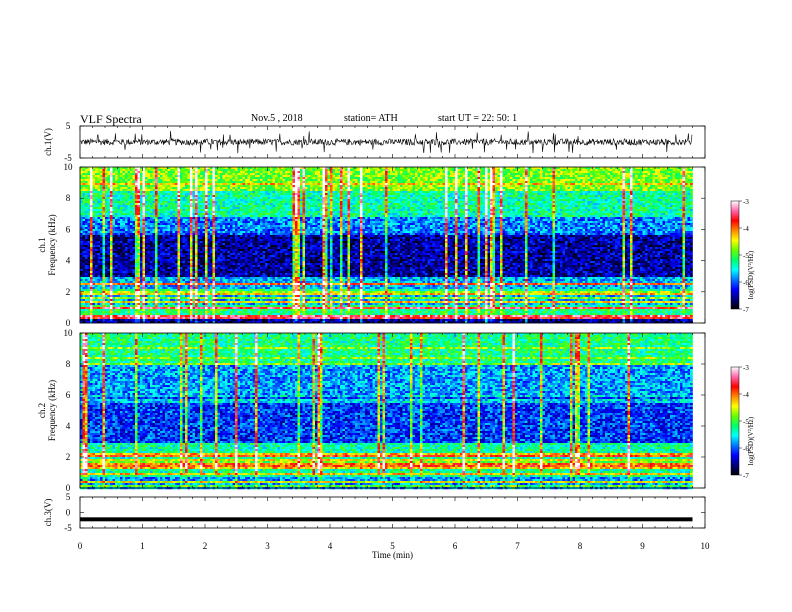 Image resolution: width=792 pixels, height=612 pixels. What do you see at coordinates (52, 244) in the screenshot?
I see `ch1-spectrogram-ylabel: Frequency (kHz)` at bounding box center [52, 244].